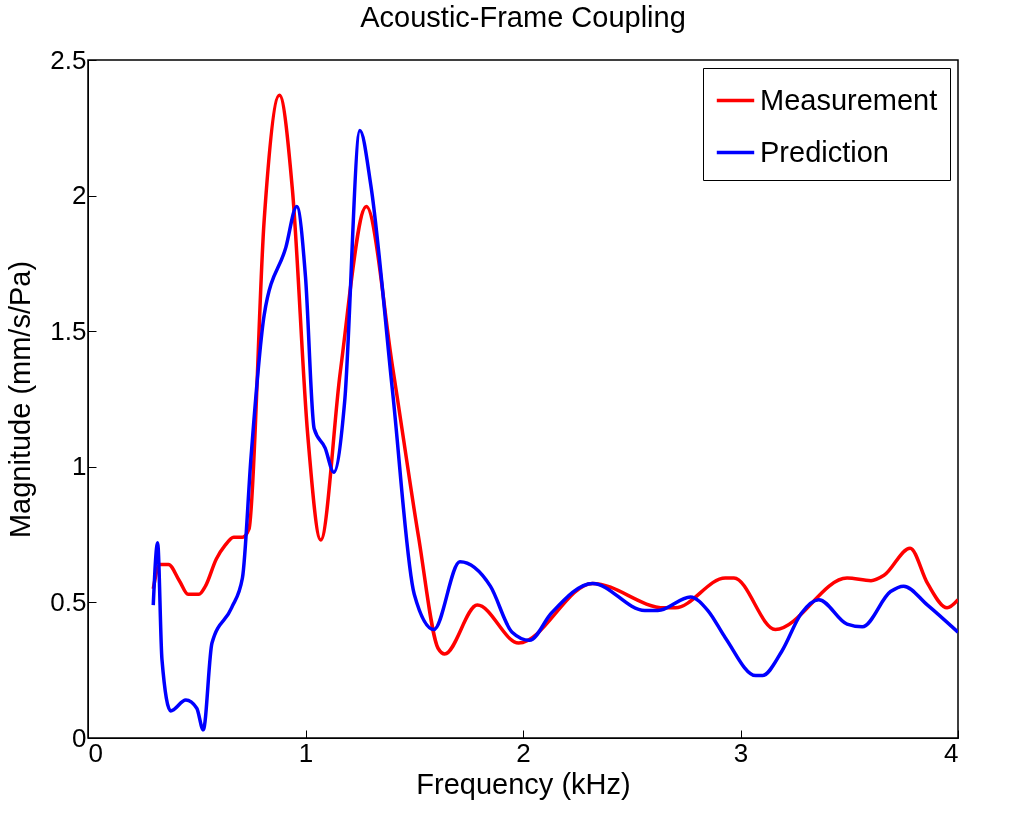 The image size is (1010, 835). What do you see at coordinates (824, 151) in the screenshot?
I see `legend-label: Prediction` at bounding box center [824, 151].